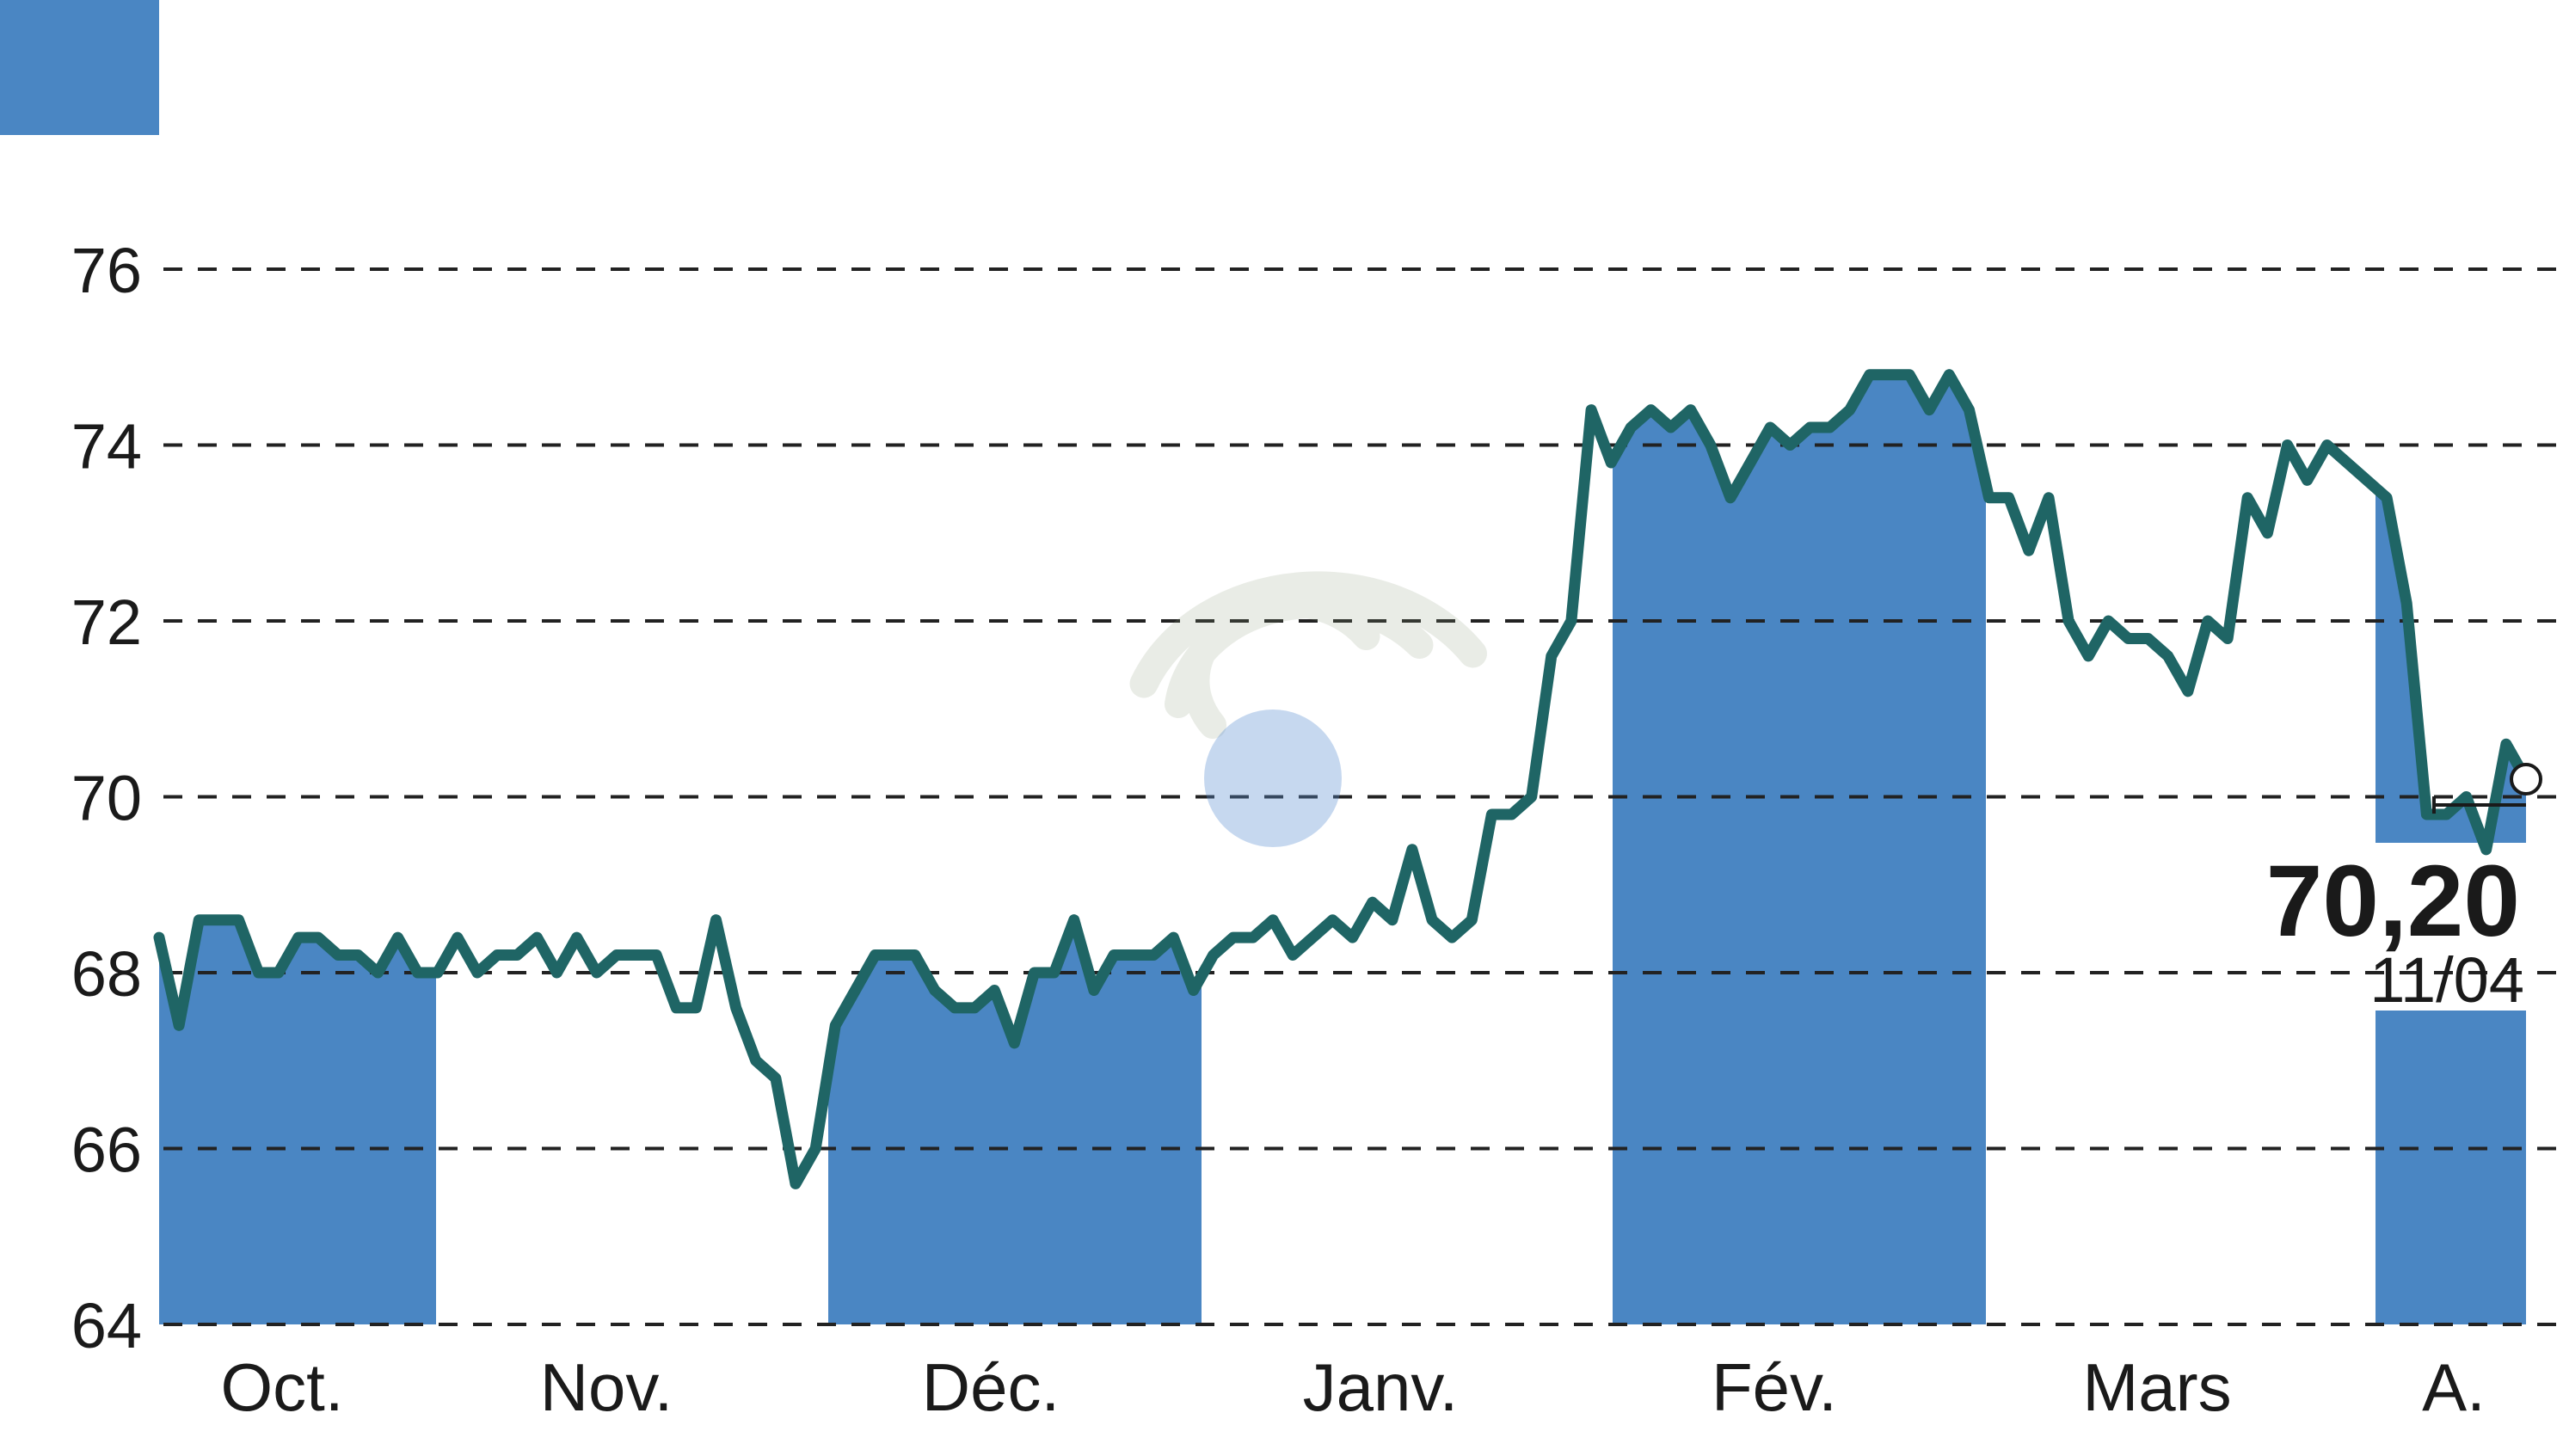  Describe the element at coordinates (2454, 1387) in the screenshot. I see `x-month-label: A.` at that location.